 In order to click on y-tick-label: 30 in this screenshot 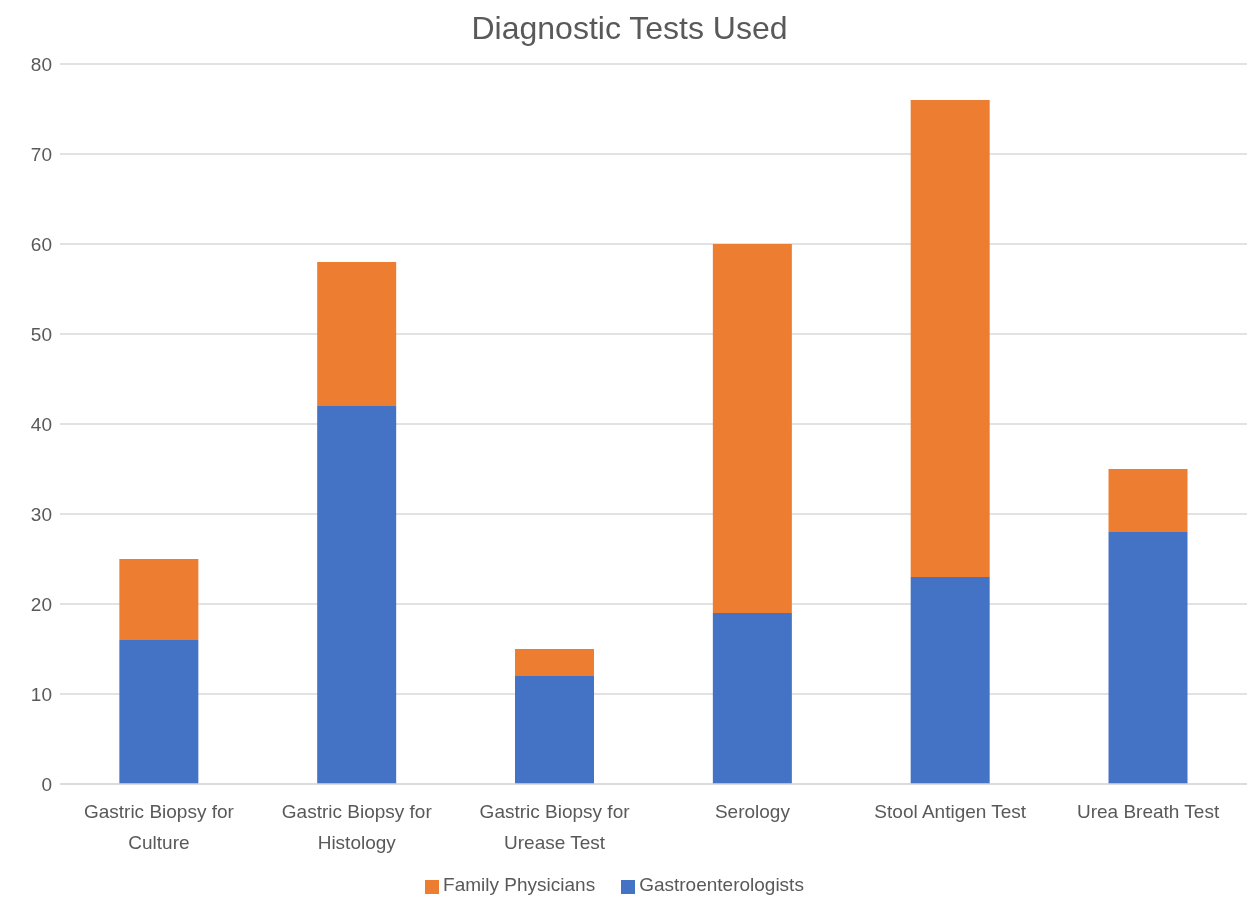, I will do `click(41, 514)`.